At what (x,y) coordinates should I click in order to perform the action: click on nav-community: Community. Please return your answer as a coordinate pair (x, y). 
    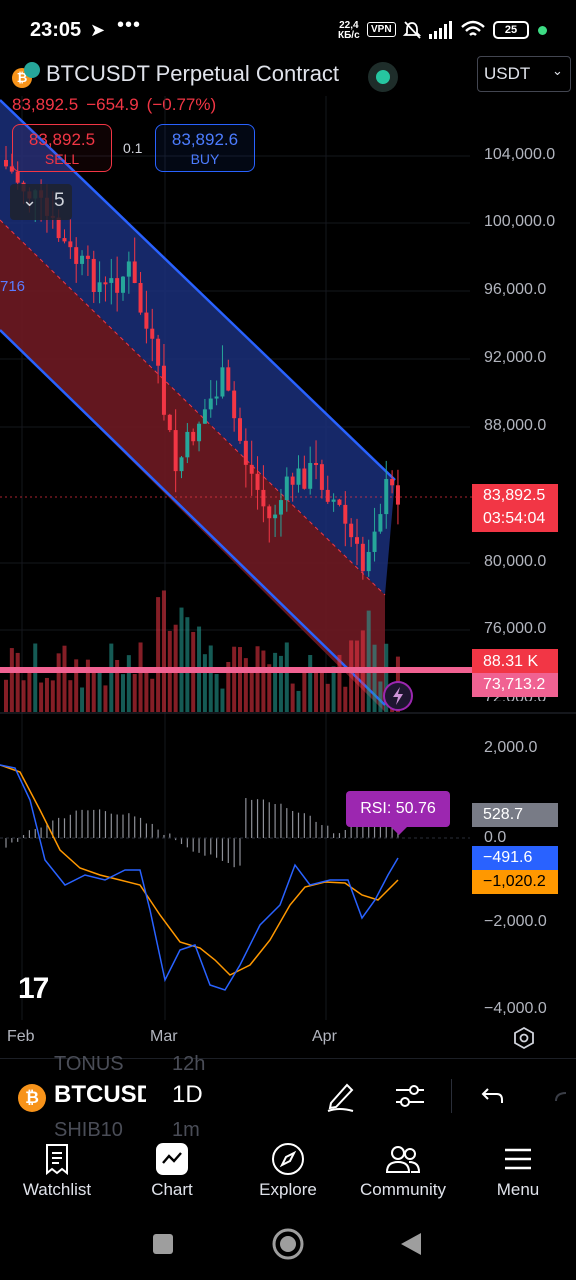
    Looking at the image, I should click on (403, 1171).